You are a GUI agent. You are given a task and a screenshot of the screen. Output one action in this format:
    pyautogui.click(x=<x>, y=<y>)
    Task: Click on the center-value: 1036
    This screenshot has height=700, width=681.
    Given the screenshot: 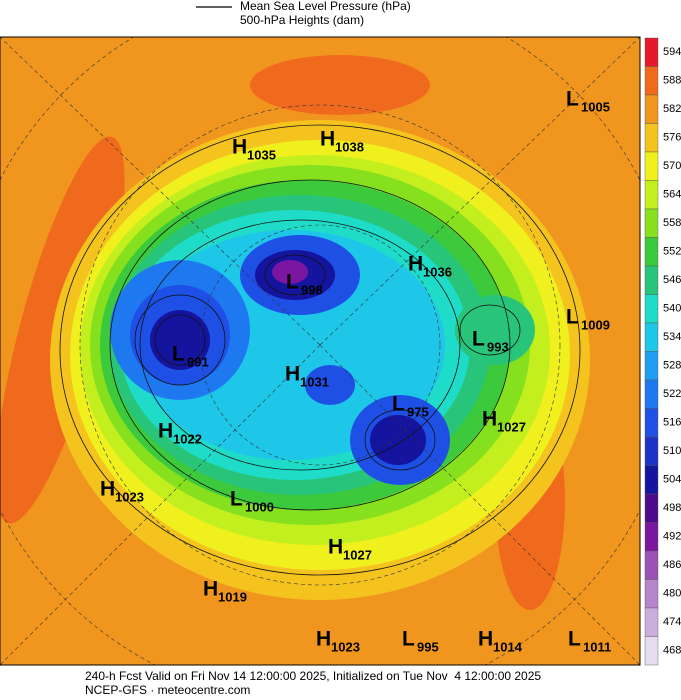 What is the action you would take?
    pyautogui.click(x=437, y=271)
    